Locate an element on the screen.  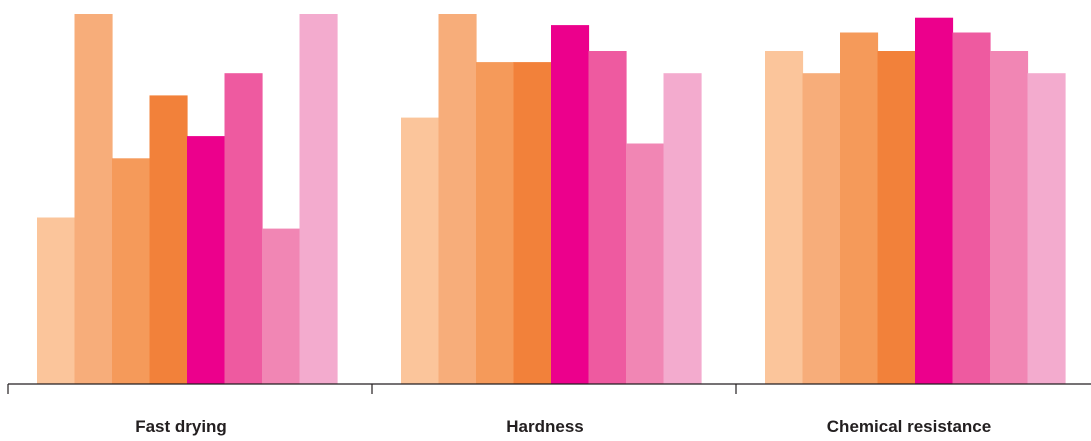
x-axis-labels: Fast drying Hardness Chemical resistance is located at coordinates (563, 426).